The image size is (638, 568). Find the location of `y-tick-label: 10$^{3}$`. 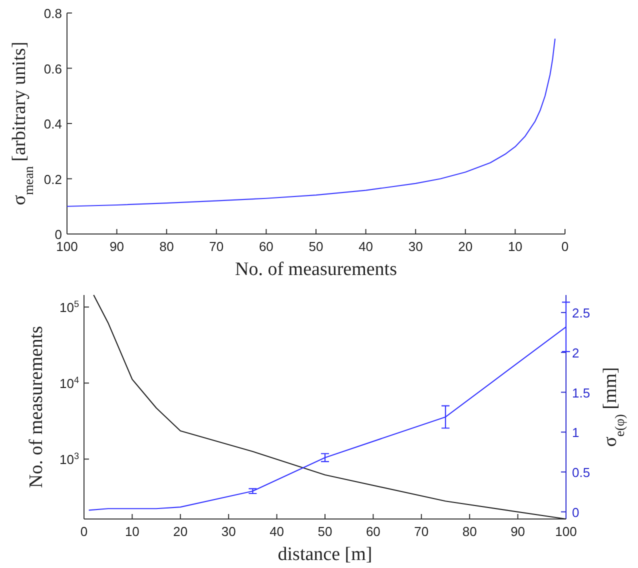

y-tick-label: 10$^{3}$ is located at coordinates (69, 459).